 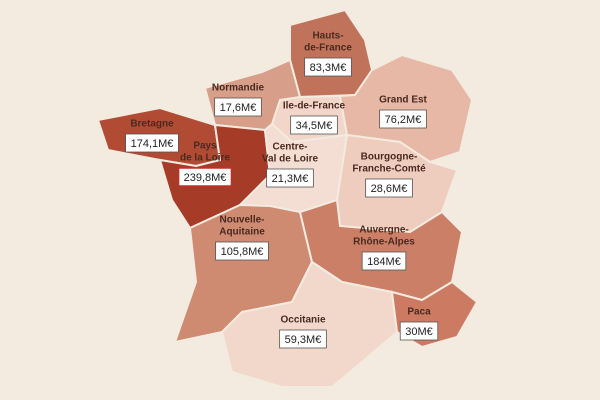 What do you see at coordinates (205, 158) in the screenshot?
I see `region-name: de la Loire` at bounding box center [205, 158].